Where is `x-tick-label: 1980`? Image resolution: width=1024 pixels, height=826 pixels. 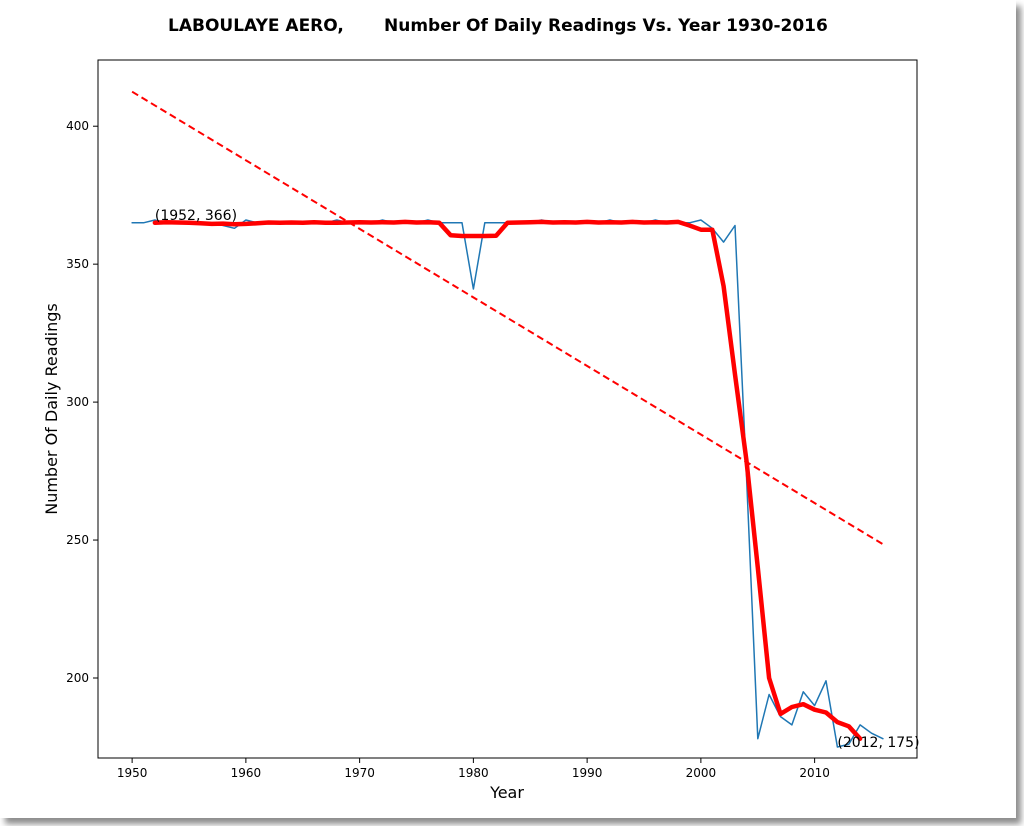 x-tick-label: 1980 is located at coordinates (473, 773).